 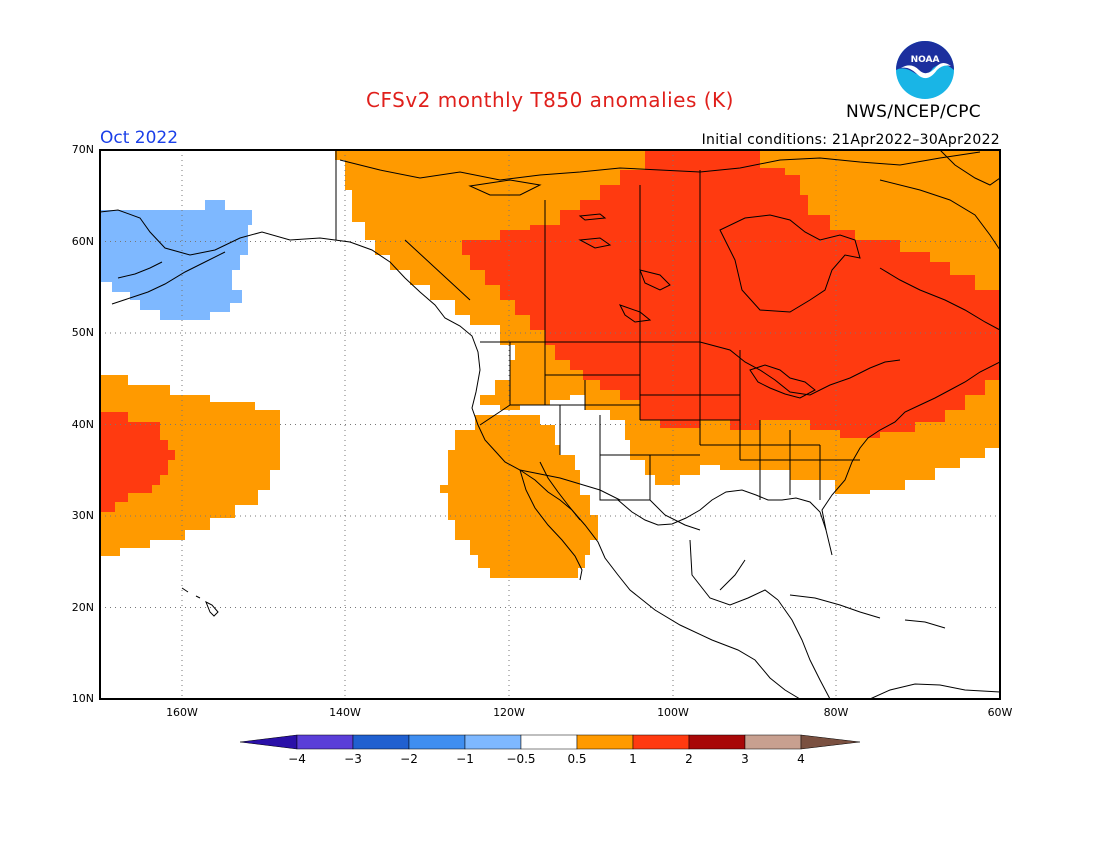 I want to click on map-title: CFSv2 monthly T850 anomalies (K), so click(x=550, y=100).